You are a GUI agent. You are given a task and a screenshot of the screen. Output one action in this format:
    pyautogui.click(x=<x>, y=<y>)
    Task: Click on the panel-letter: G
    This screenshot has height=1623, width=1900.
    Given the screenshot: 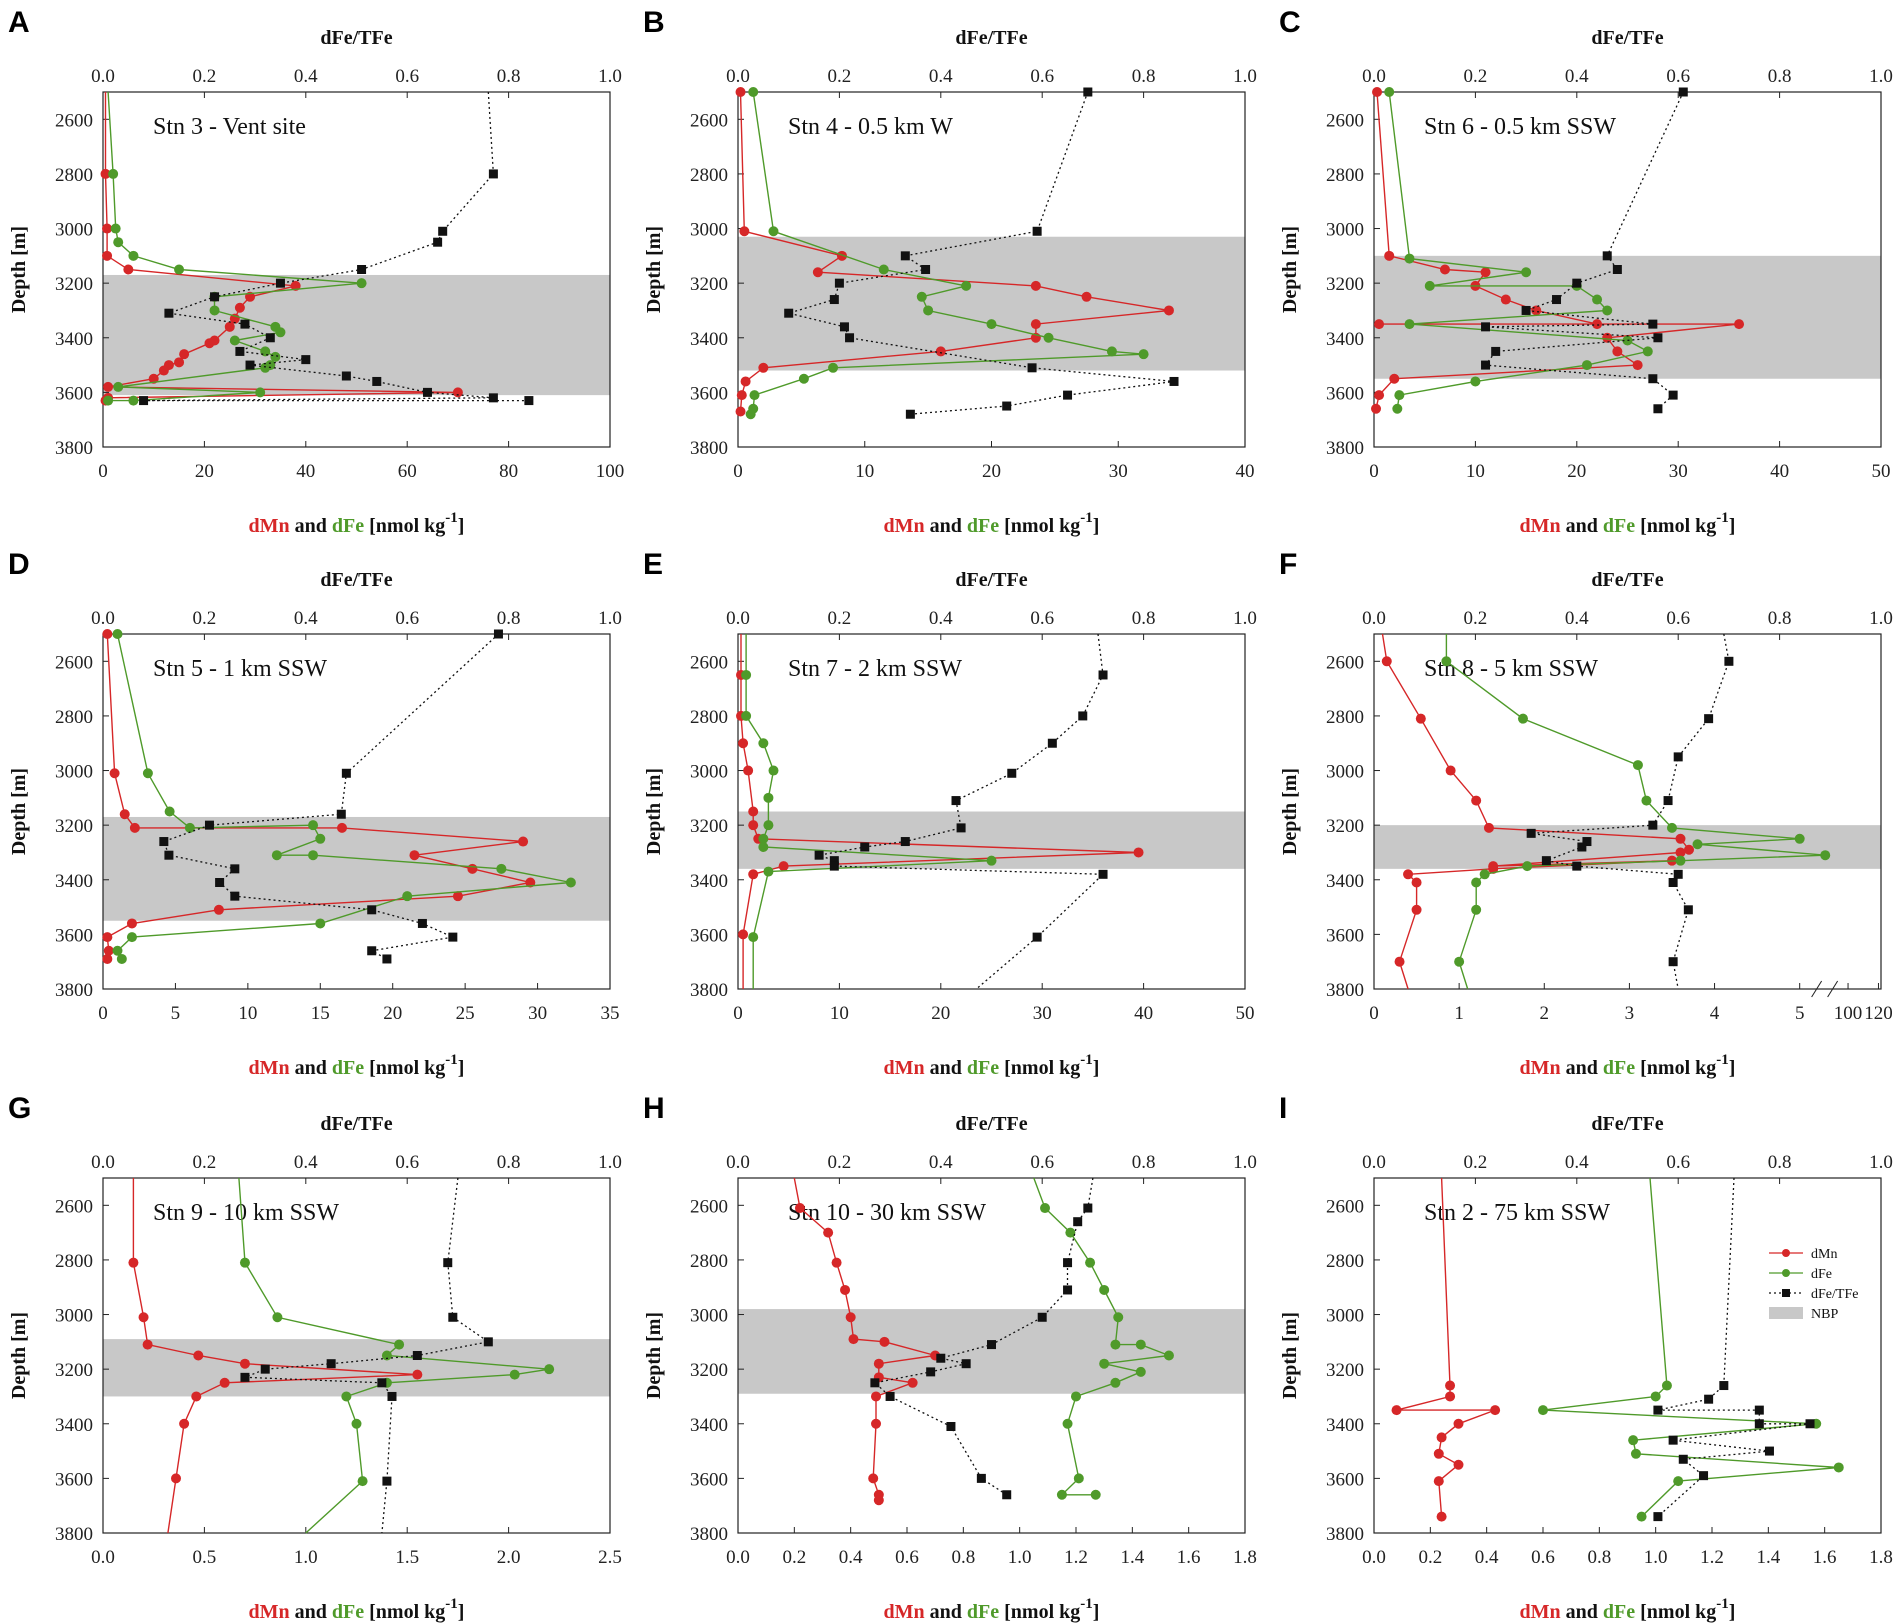 What is the action you would take?
    pyautogui.click(x=19, y=1108)
    